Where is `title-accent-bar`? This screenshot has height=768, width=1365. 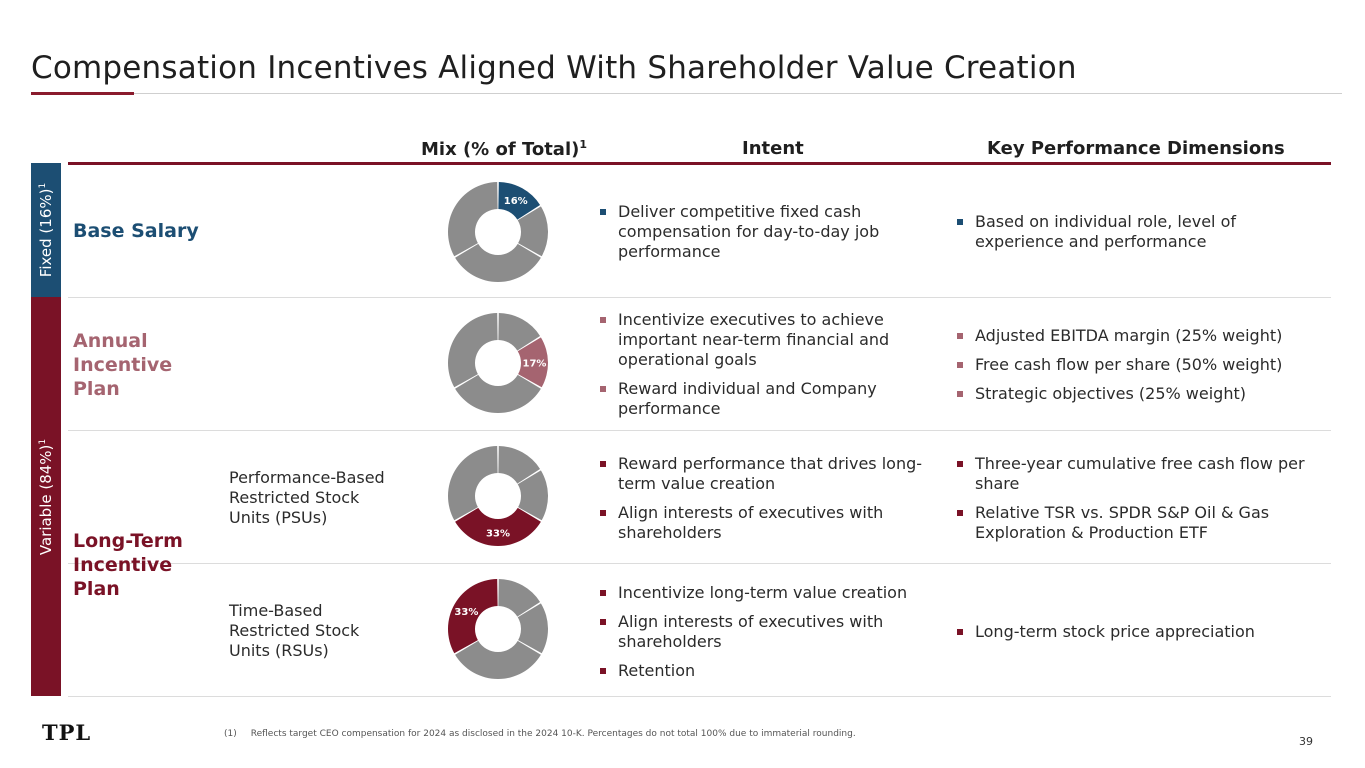 title-accent-bar is located at coordinates (82, 93).